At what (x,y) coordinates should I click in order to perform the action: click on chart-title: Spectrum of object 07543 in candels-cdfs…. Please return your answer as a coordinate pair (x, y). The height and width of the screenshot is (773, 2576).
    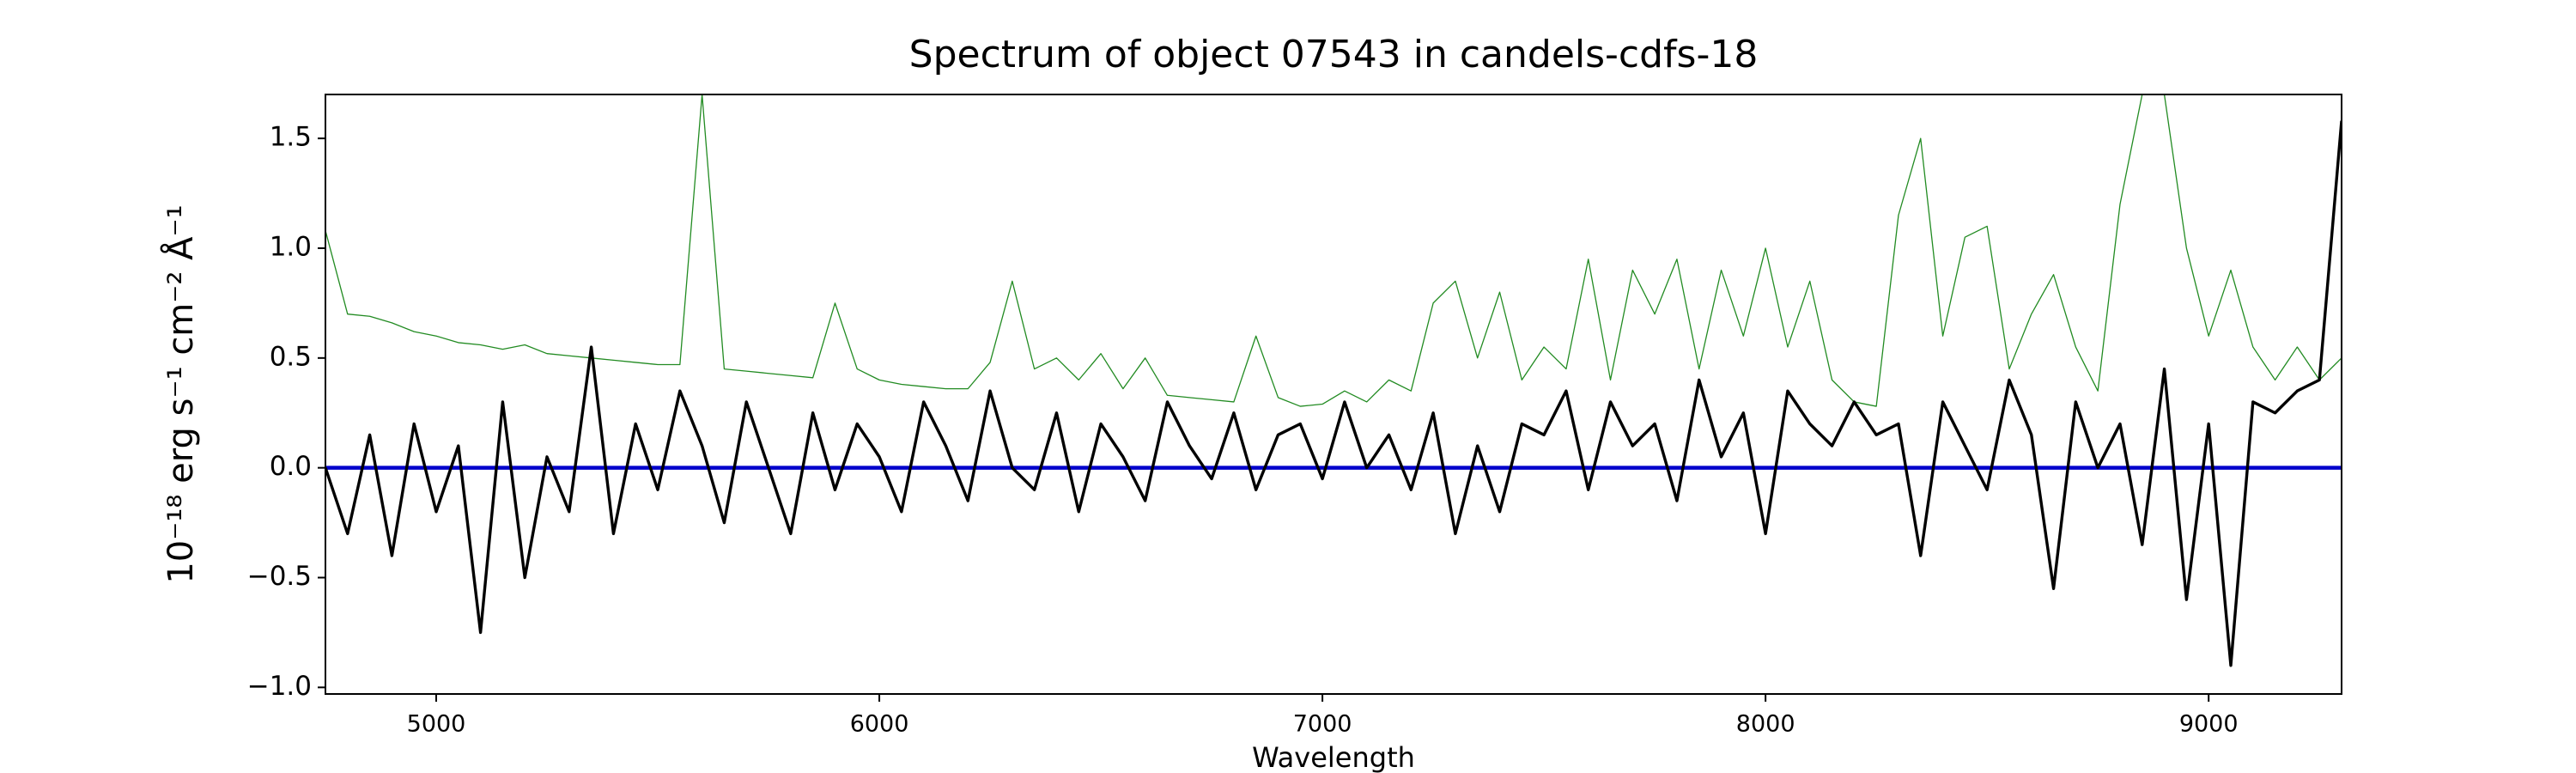
    Looking at the image, I should click on (1334, 55).